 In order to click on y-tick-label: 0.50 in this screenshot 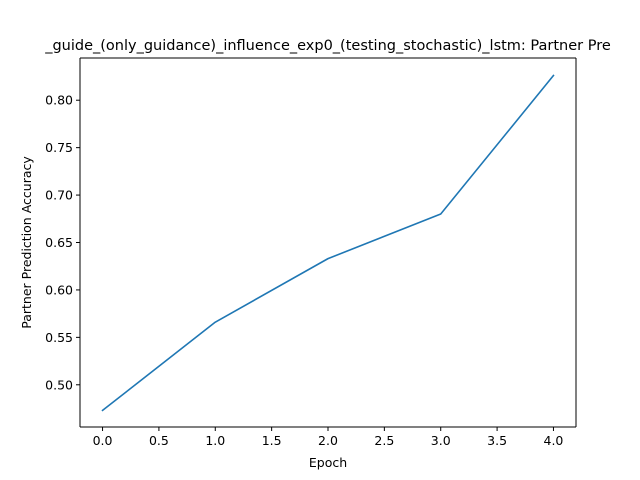, I will do `click(59, 384)`.